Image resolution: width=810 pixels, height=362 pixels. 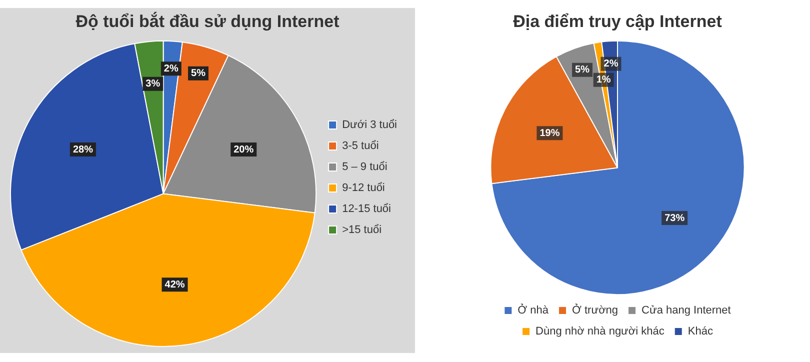 What do you see at coordinates (603, 80) in the screenshot?
I see `data-label: 1%` at bounding box center [603, 80].